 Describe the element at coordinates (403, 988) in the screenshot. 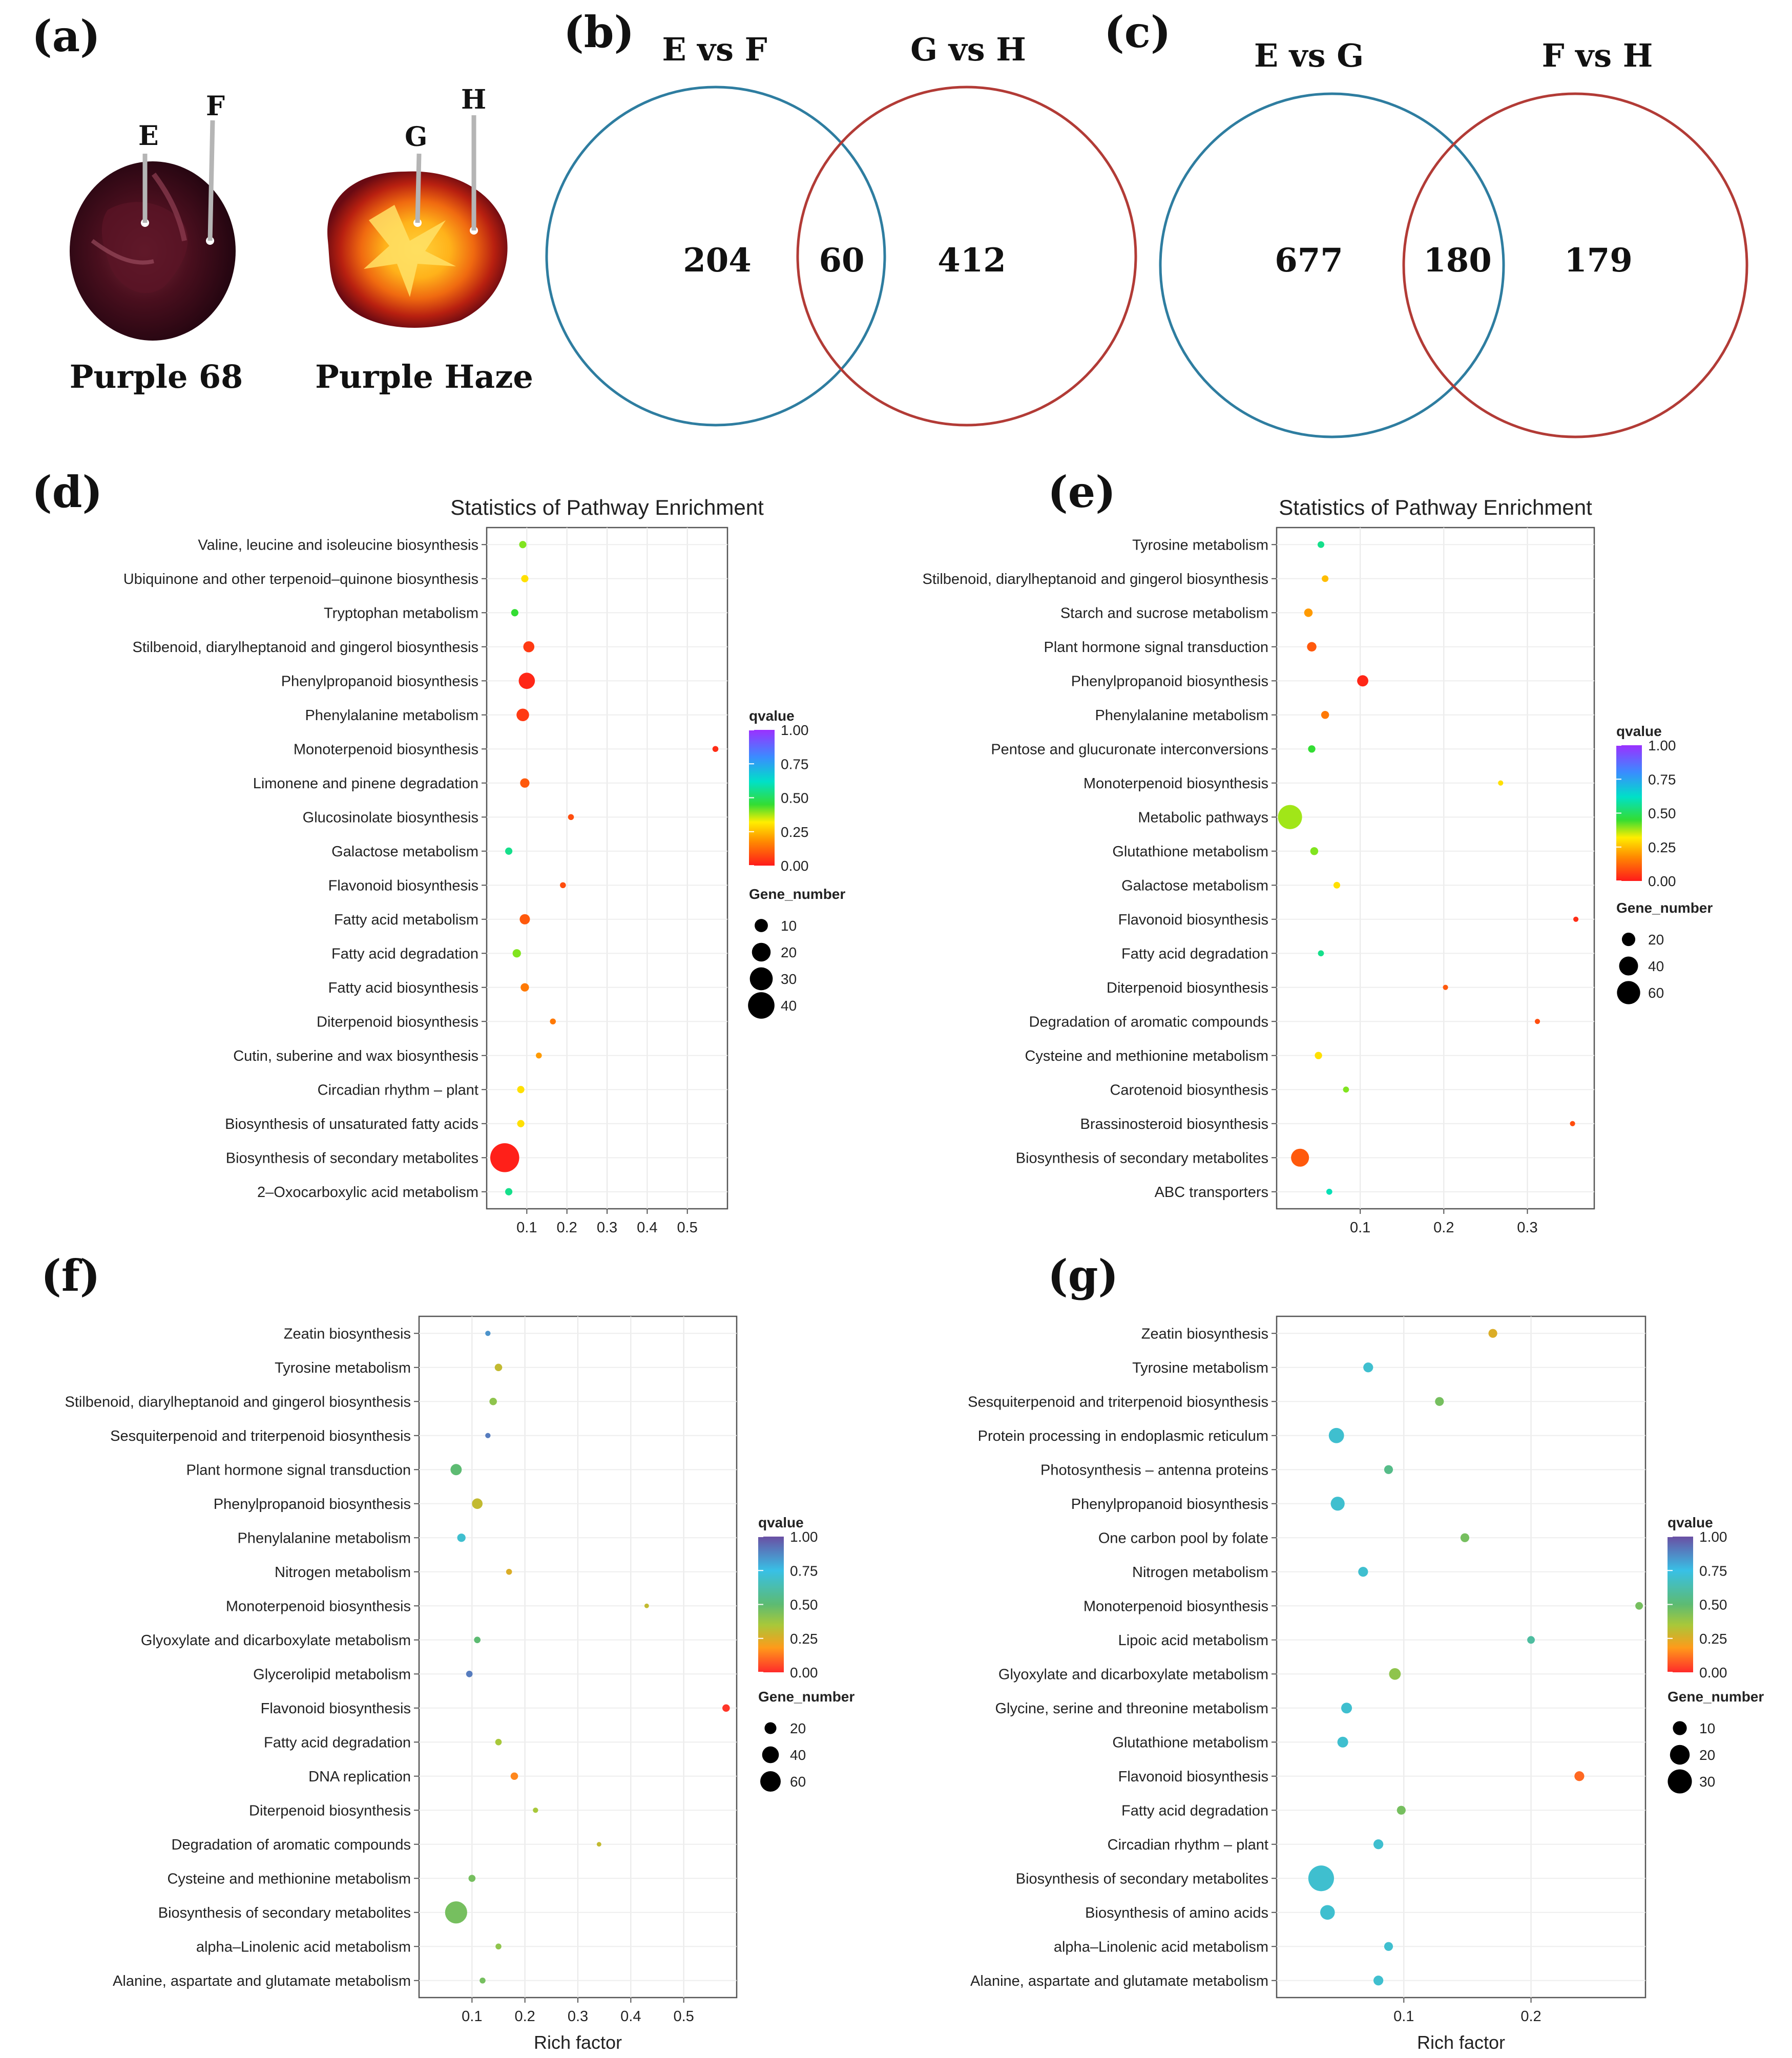

I see `pathway-label: Fatty acid biosynthesis` at that location.